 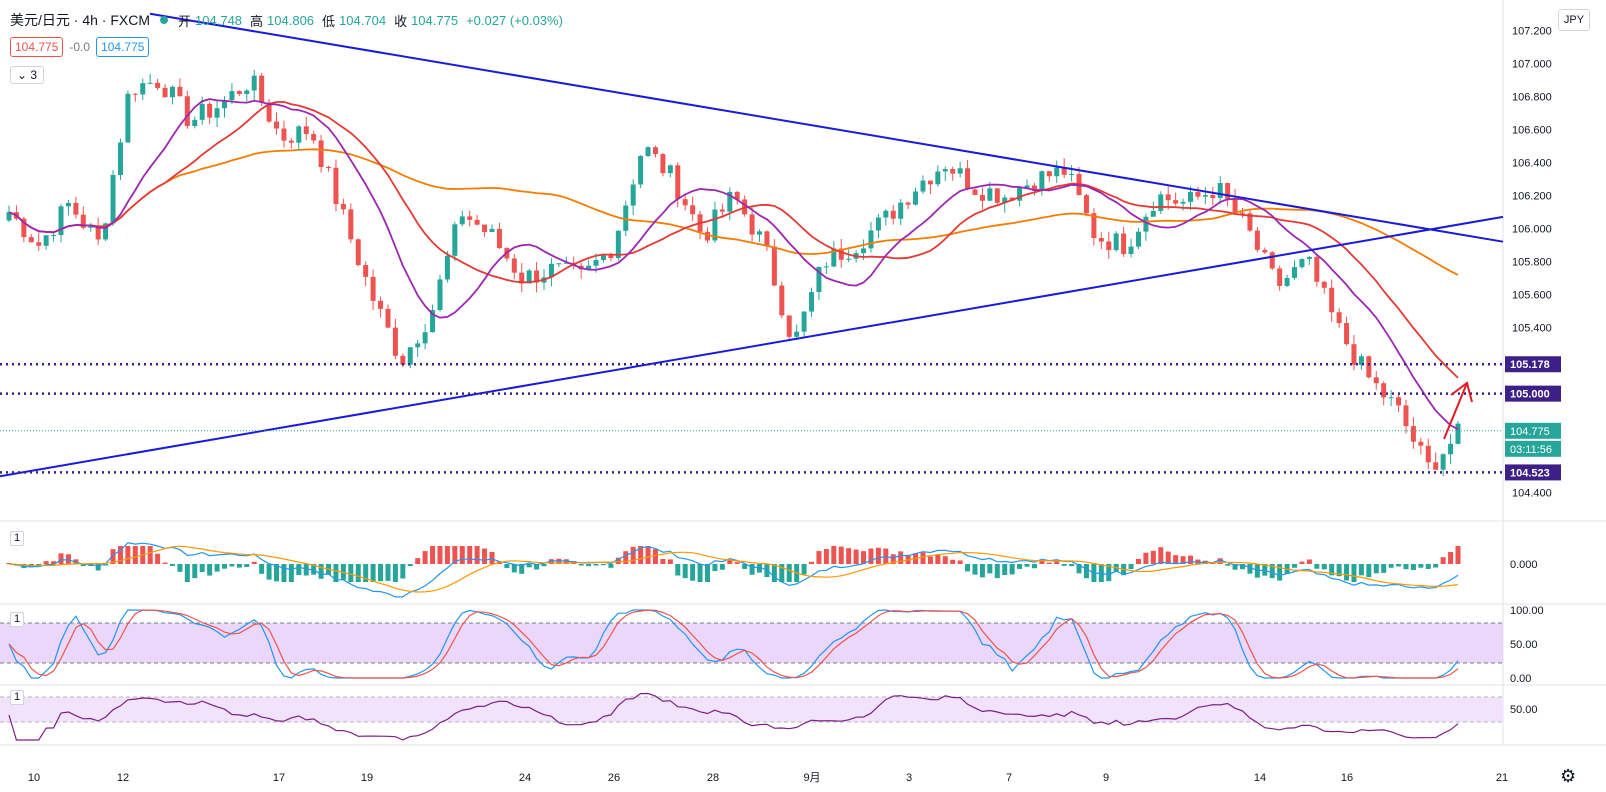 I want to click on x-tick-label: 9月, so click(x=811, y=778).